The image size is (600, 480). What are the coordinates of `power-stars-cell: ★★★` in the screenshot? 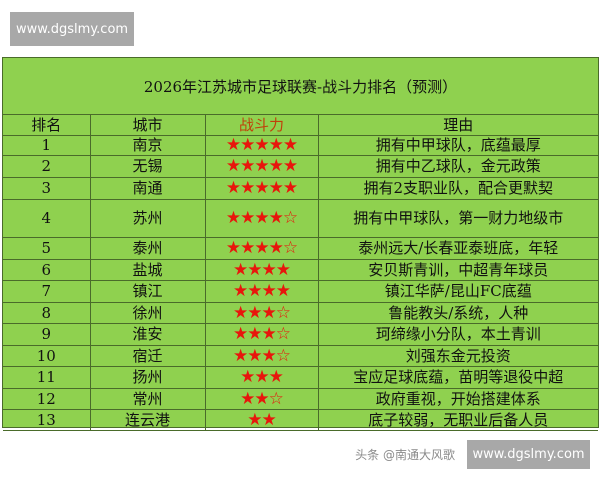 It's located at (261, 377).